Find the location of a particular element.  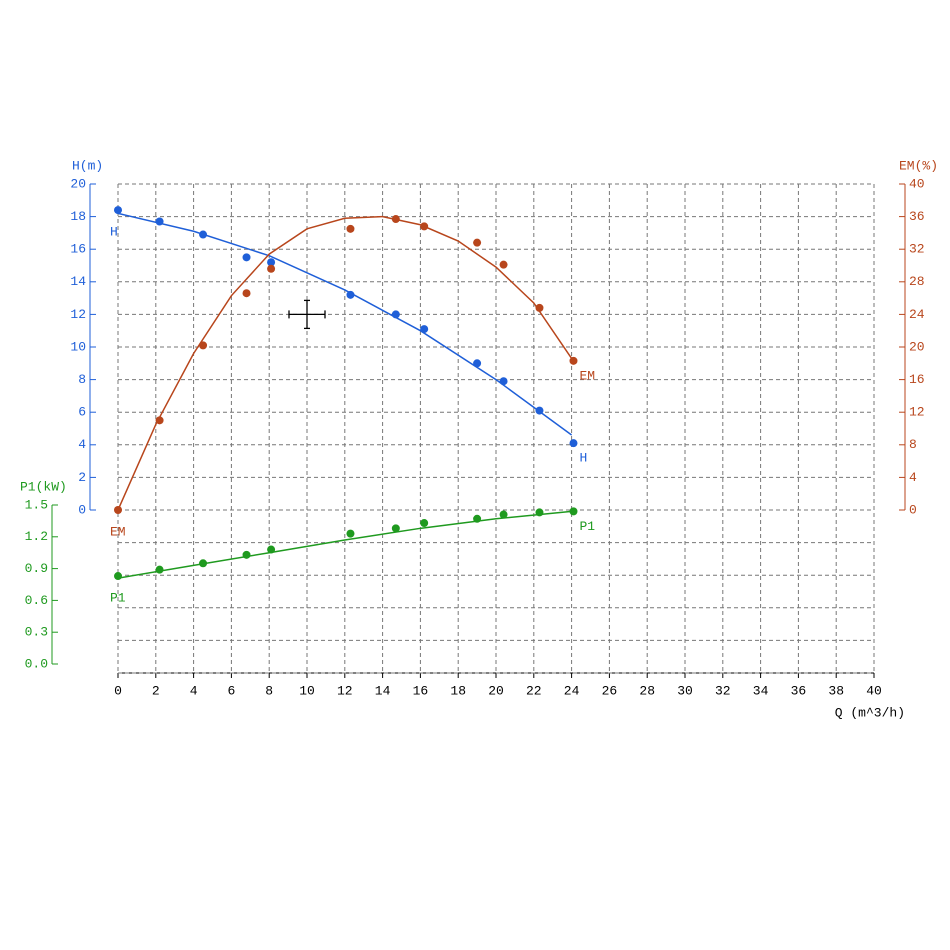

x-tick-label: 26 is located at coordinates (610, 690).